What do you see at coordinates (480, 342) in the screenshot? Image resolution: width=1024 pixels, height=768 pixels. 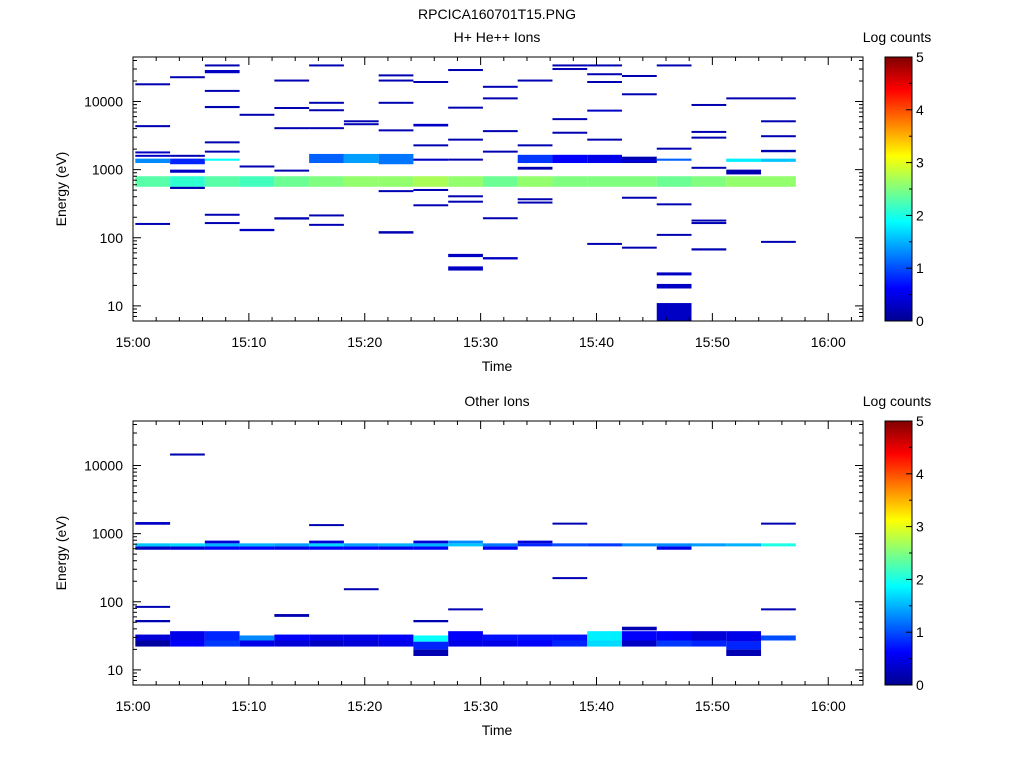 I see `x-tick-label: 15:30` at bounding box center [480, 342].